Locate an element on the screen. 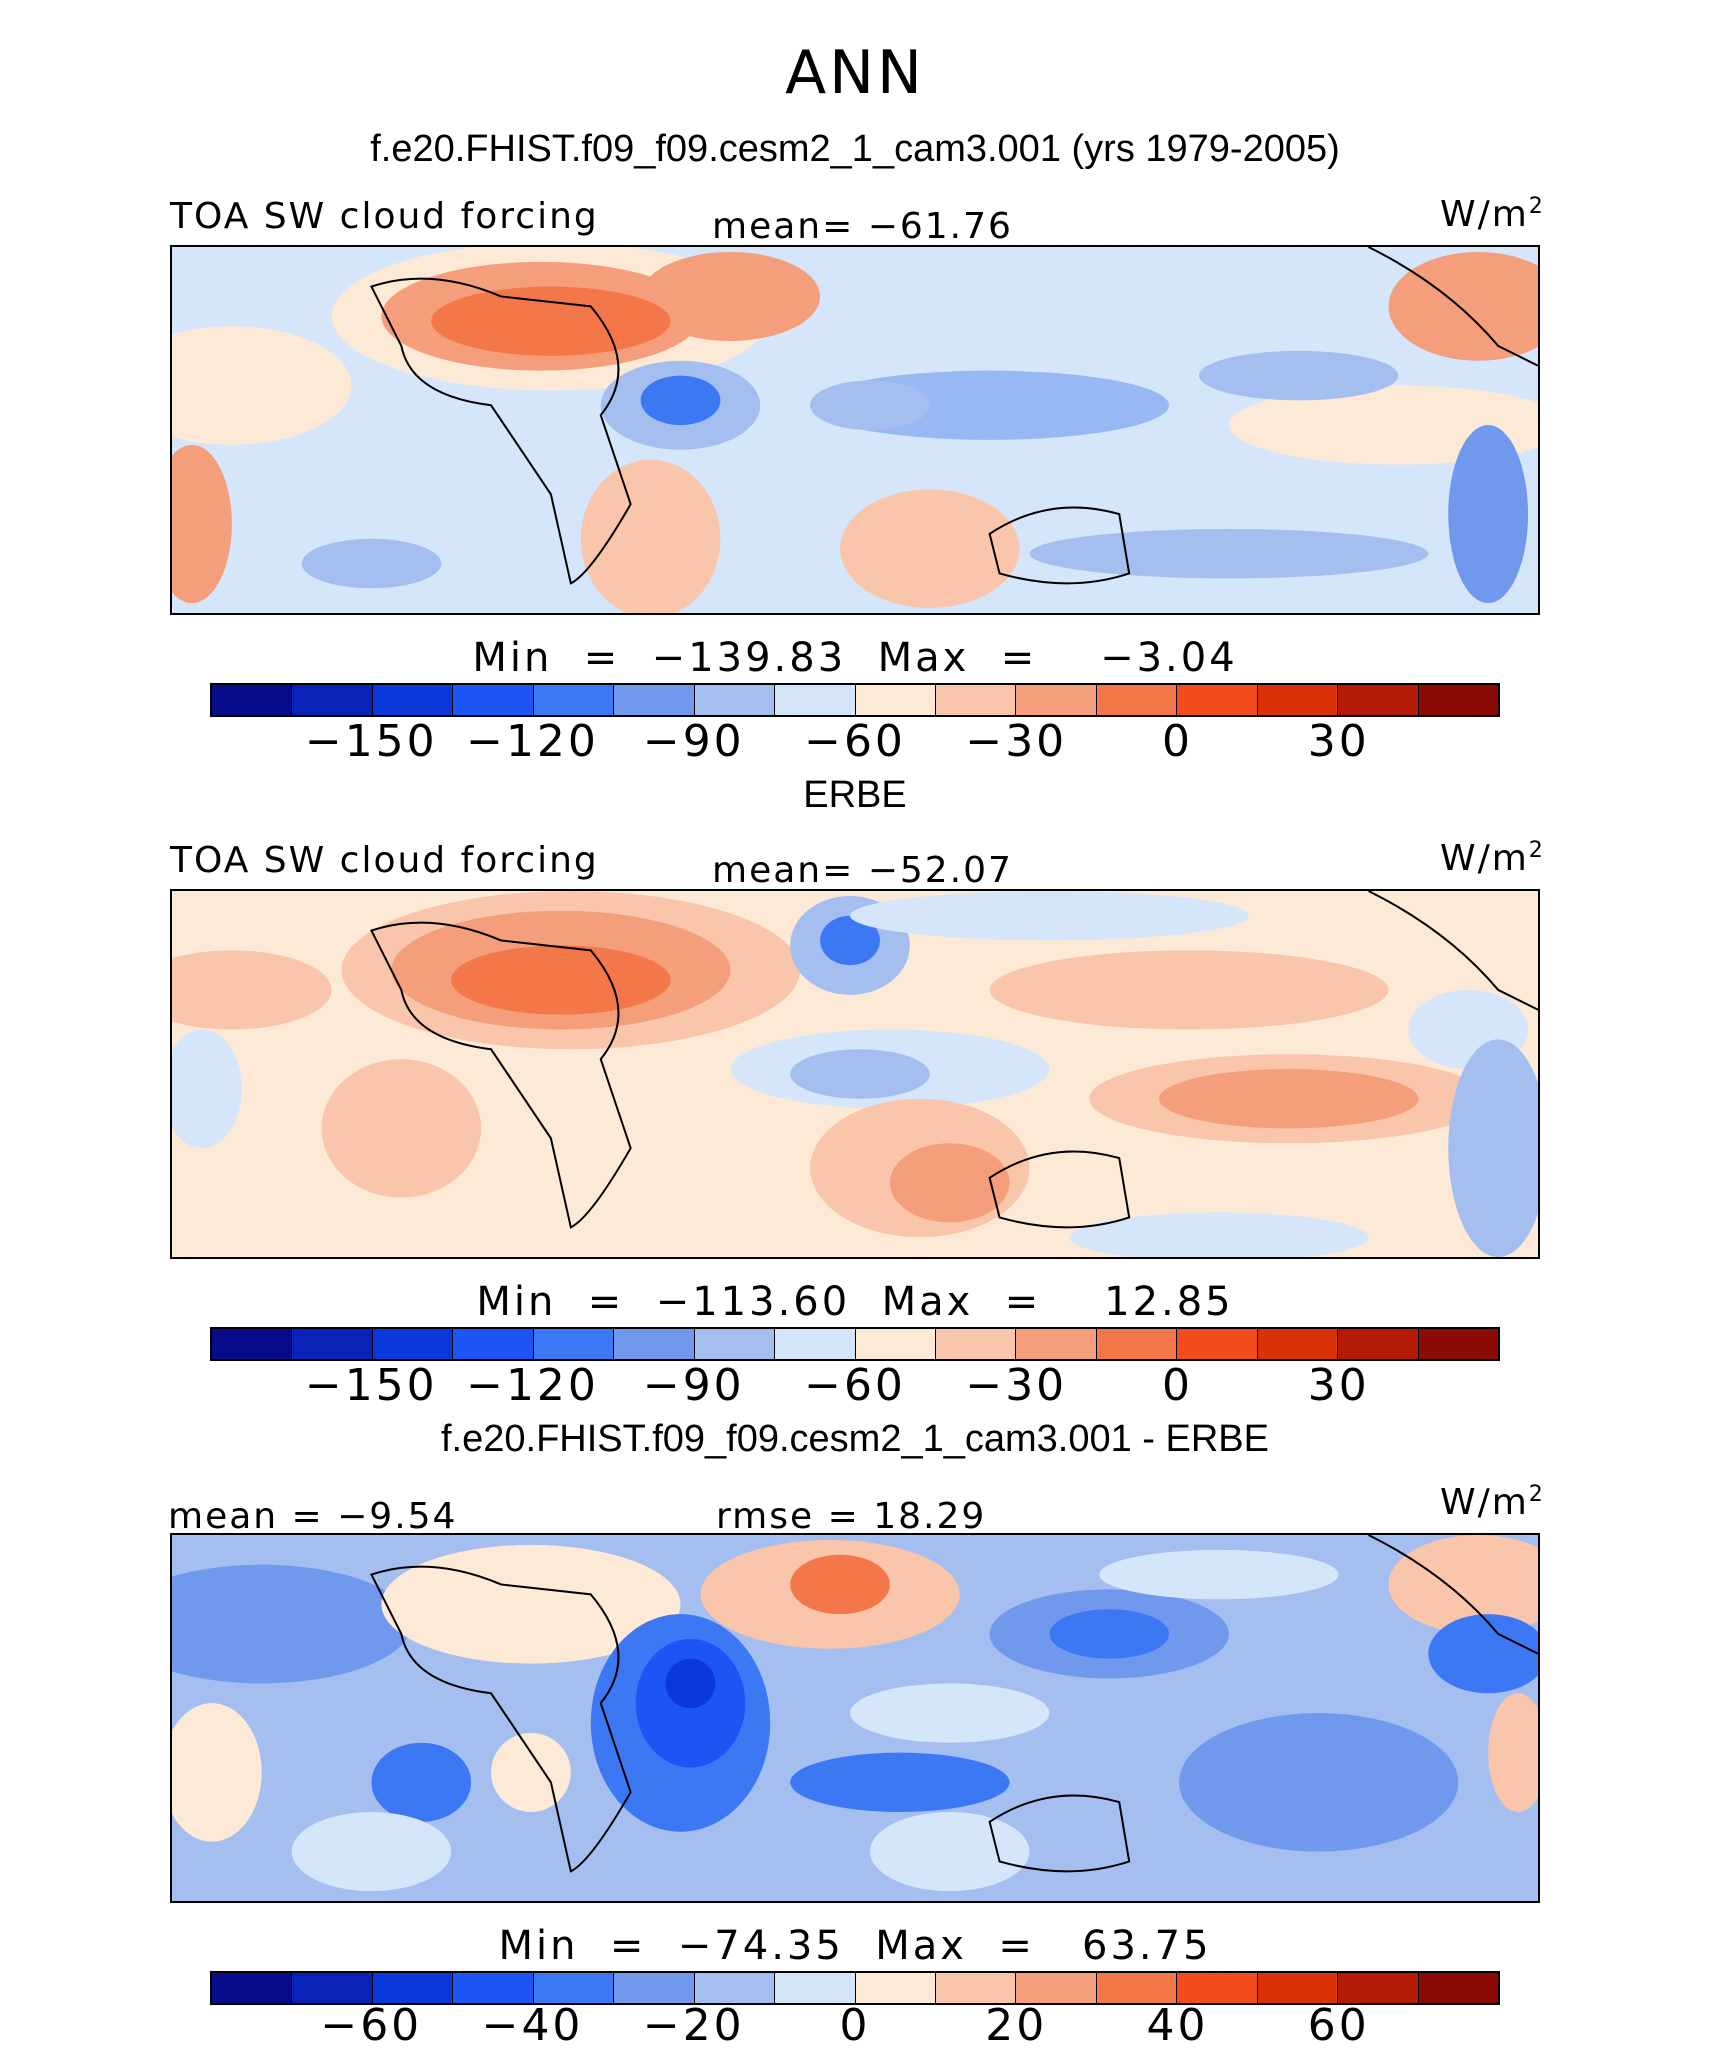  panel2-units: W/m2 is located at coordinates (1492, 858).